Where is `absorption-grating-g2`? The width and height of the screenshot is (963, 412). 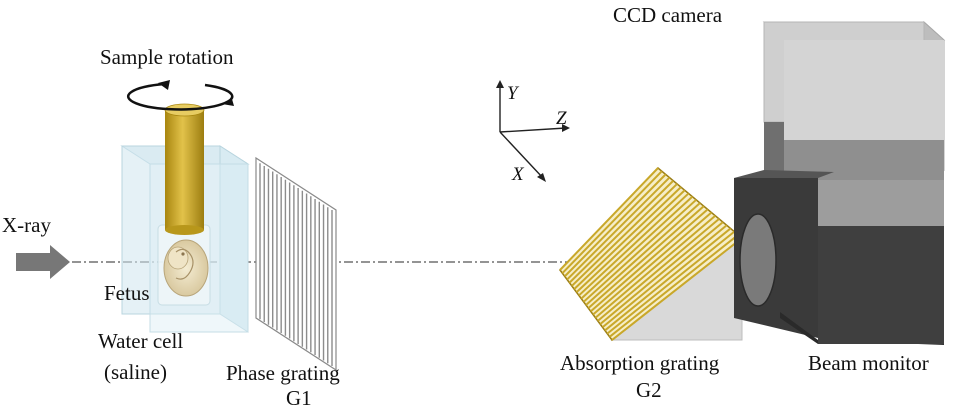
absorption-grating-g2 is located at coordinates (651, 254).